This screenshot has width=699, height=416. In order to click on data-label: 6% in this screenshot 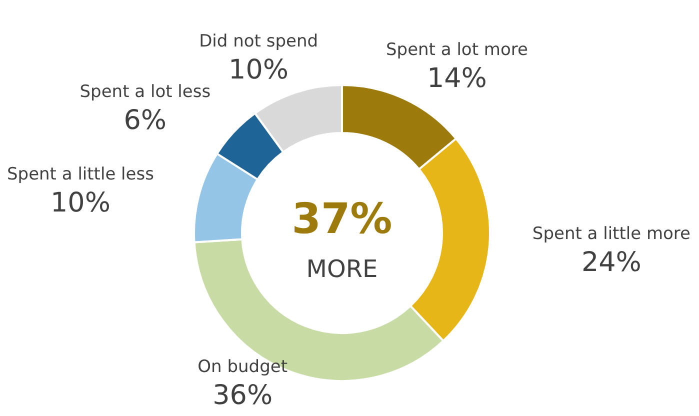, I will do `click(145, 120)`.